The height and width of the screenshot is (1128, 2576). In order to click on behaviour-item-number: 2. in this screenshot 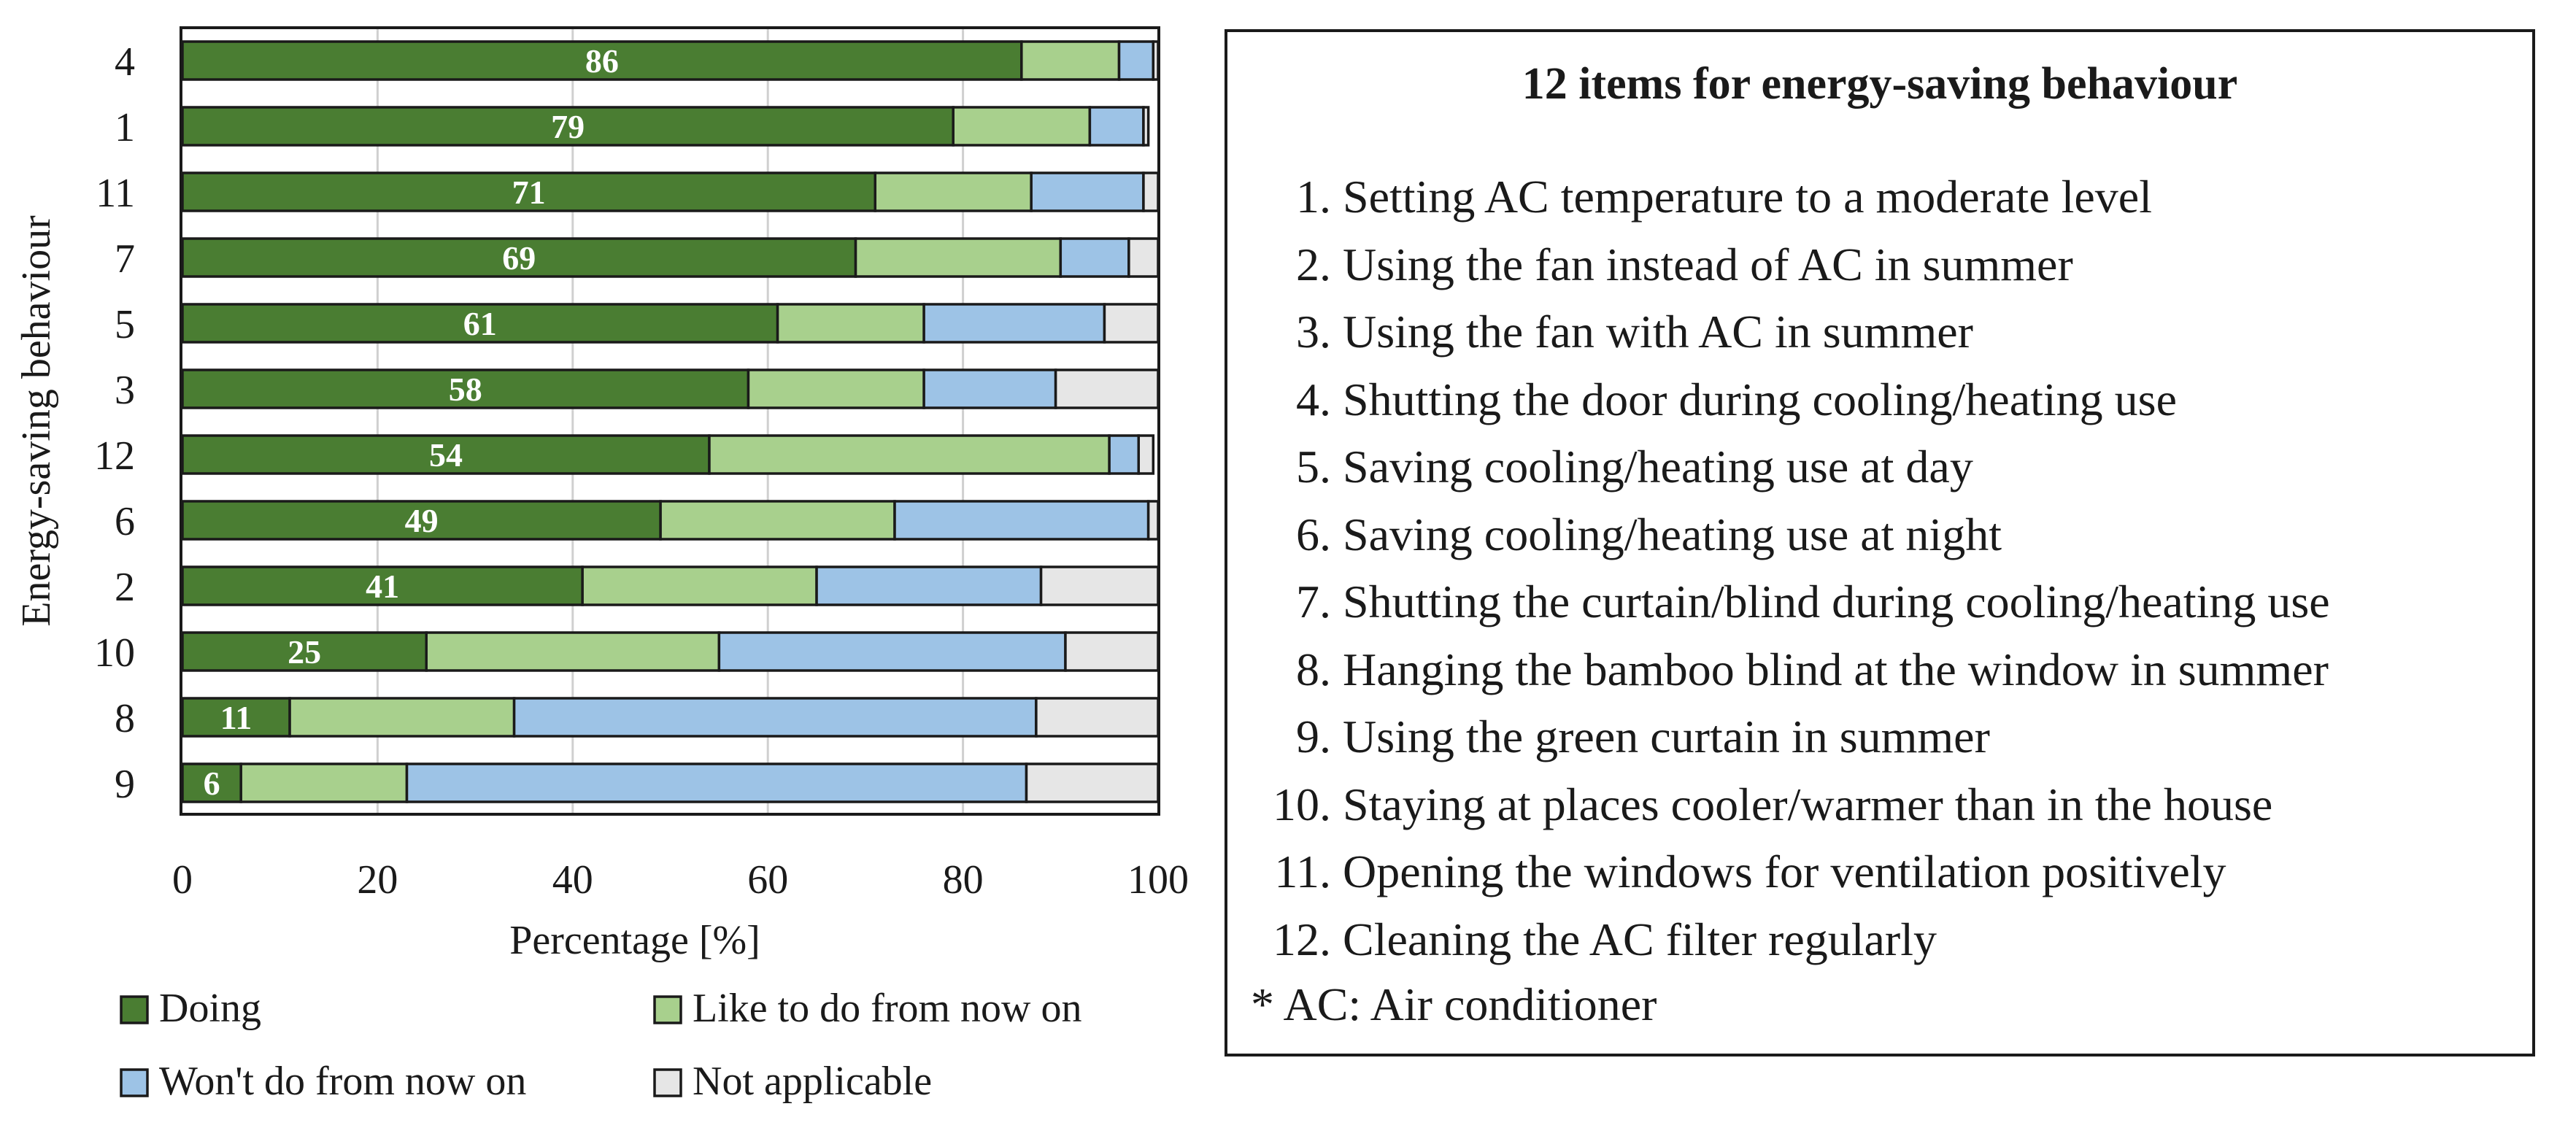, I will do `click(1313, 264)`.